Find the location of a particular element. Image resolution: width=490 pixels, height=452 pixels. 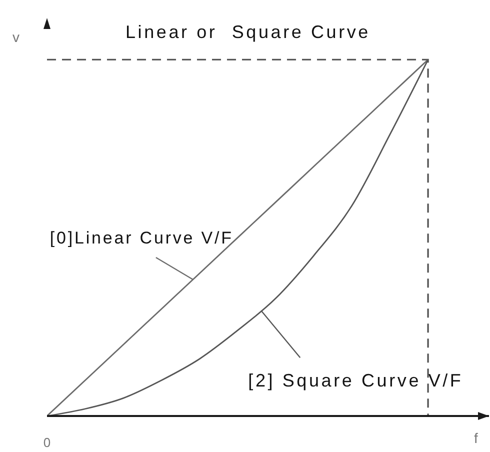

x-axis-title: f is located at coordinates (476, 438).